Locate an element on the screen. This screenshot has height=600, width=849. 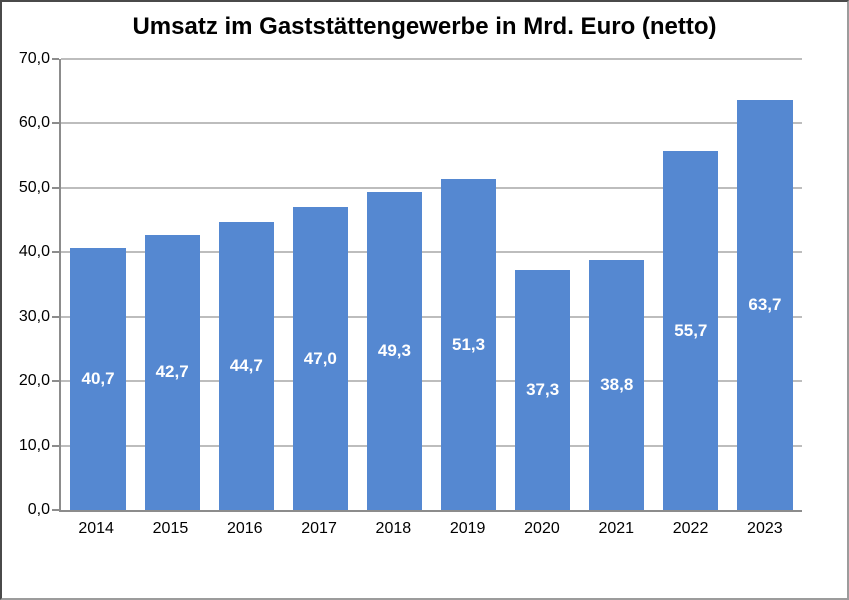
bar-2018: 49,3 is located at coordinates (394, 351).